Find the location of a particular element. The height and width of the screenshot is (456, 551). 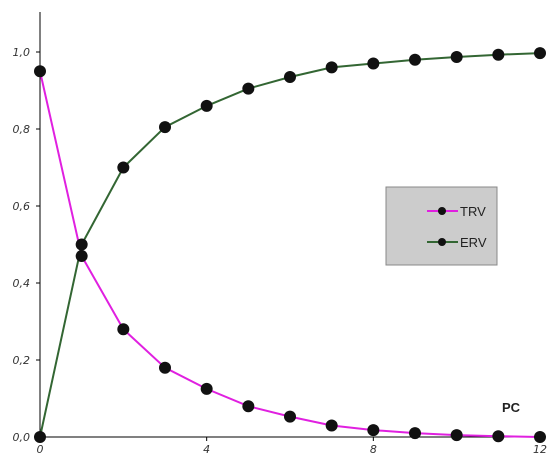

x-axis-label: PC is located at coordinates (511, 407).